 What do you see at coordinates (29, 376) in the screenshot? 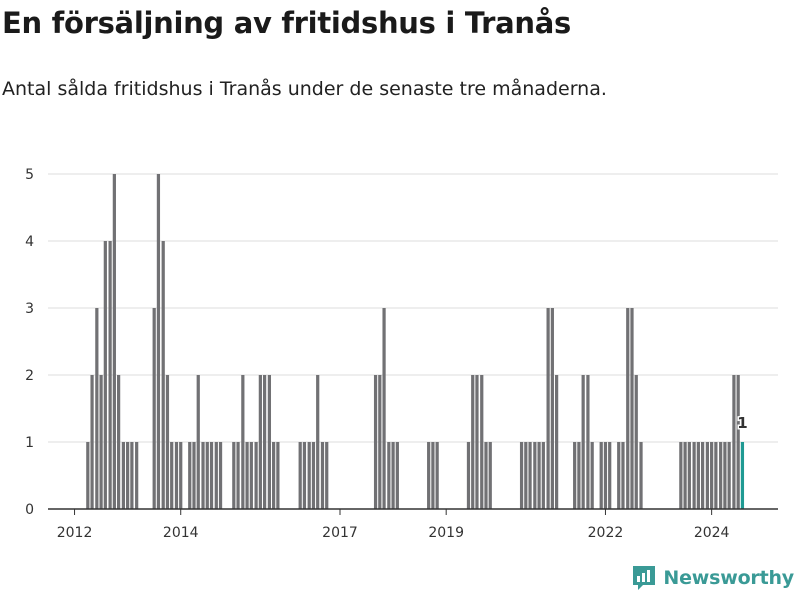
I see `y-tick-label: 2` at bounding box center [29, 376].